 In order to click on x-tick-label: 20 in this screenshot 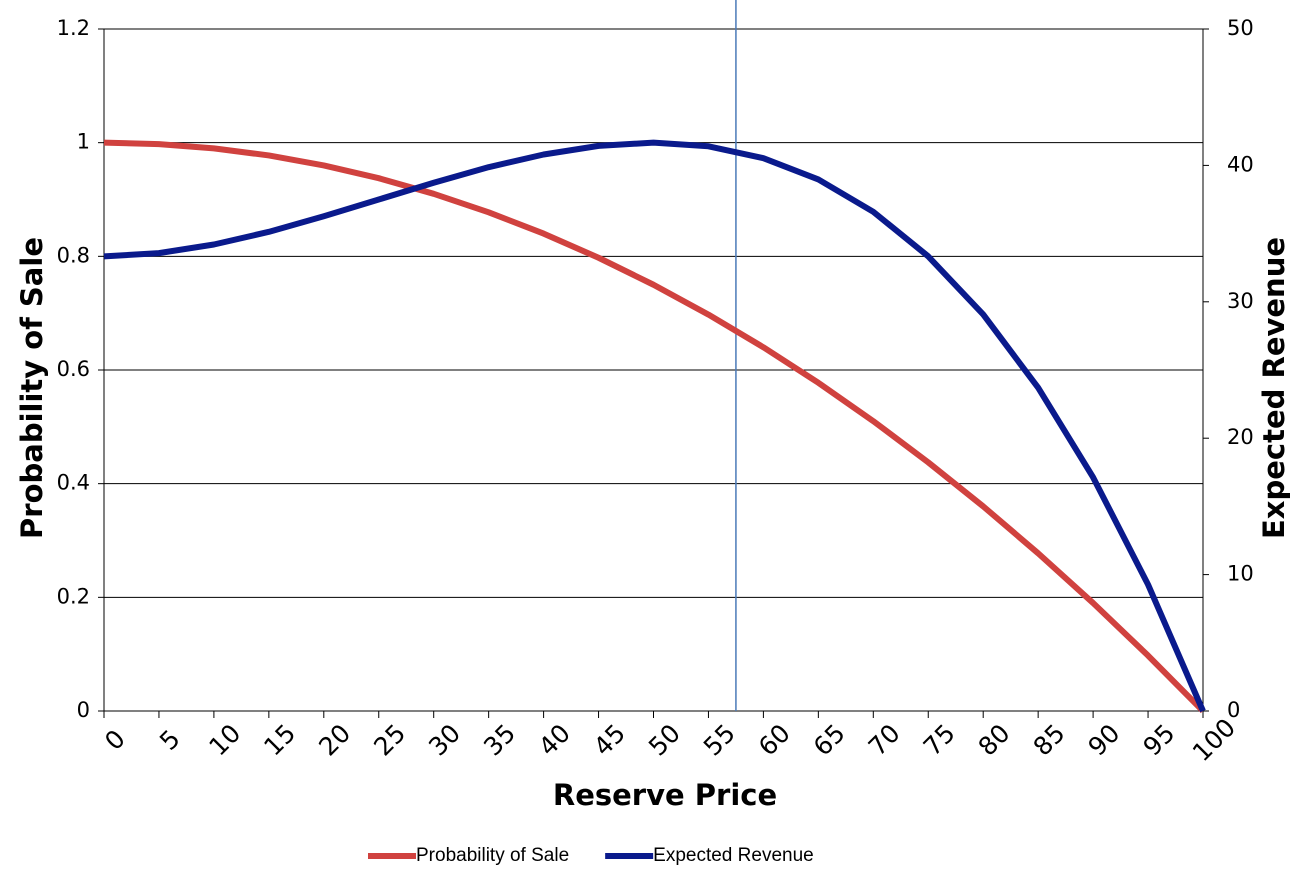, I will do `click(334, 739)`.